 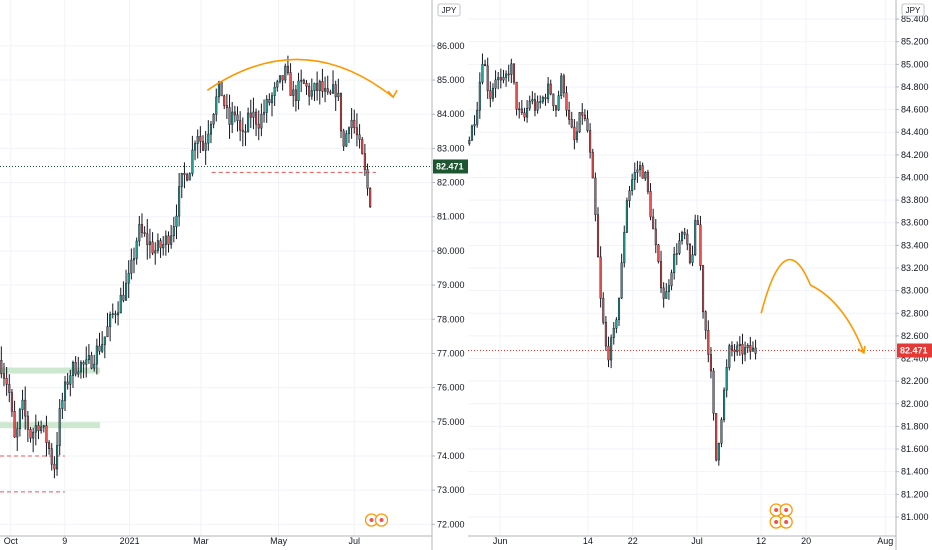 What do you see at coordinates (915, 336) in the screenshot?
I see `right-y-tick-label-14: 82.600` at bounding box center [915, 336].